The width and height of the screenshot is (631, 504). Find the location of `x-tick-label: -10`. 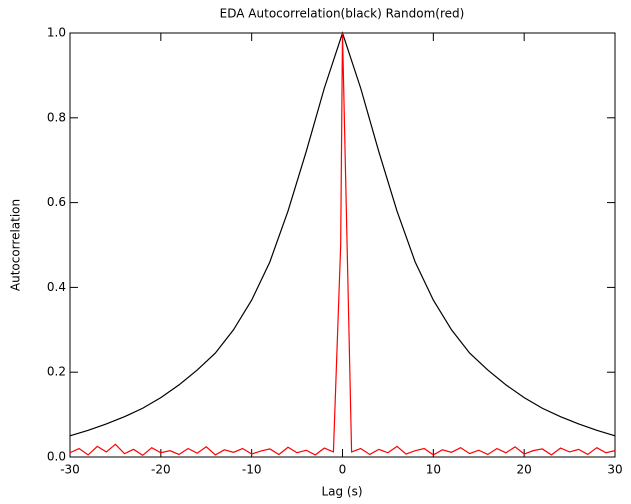

x-tick-label: -10 is located at coordinates (252, 470).